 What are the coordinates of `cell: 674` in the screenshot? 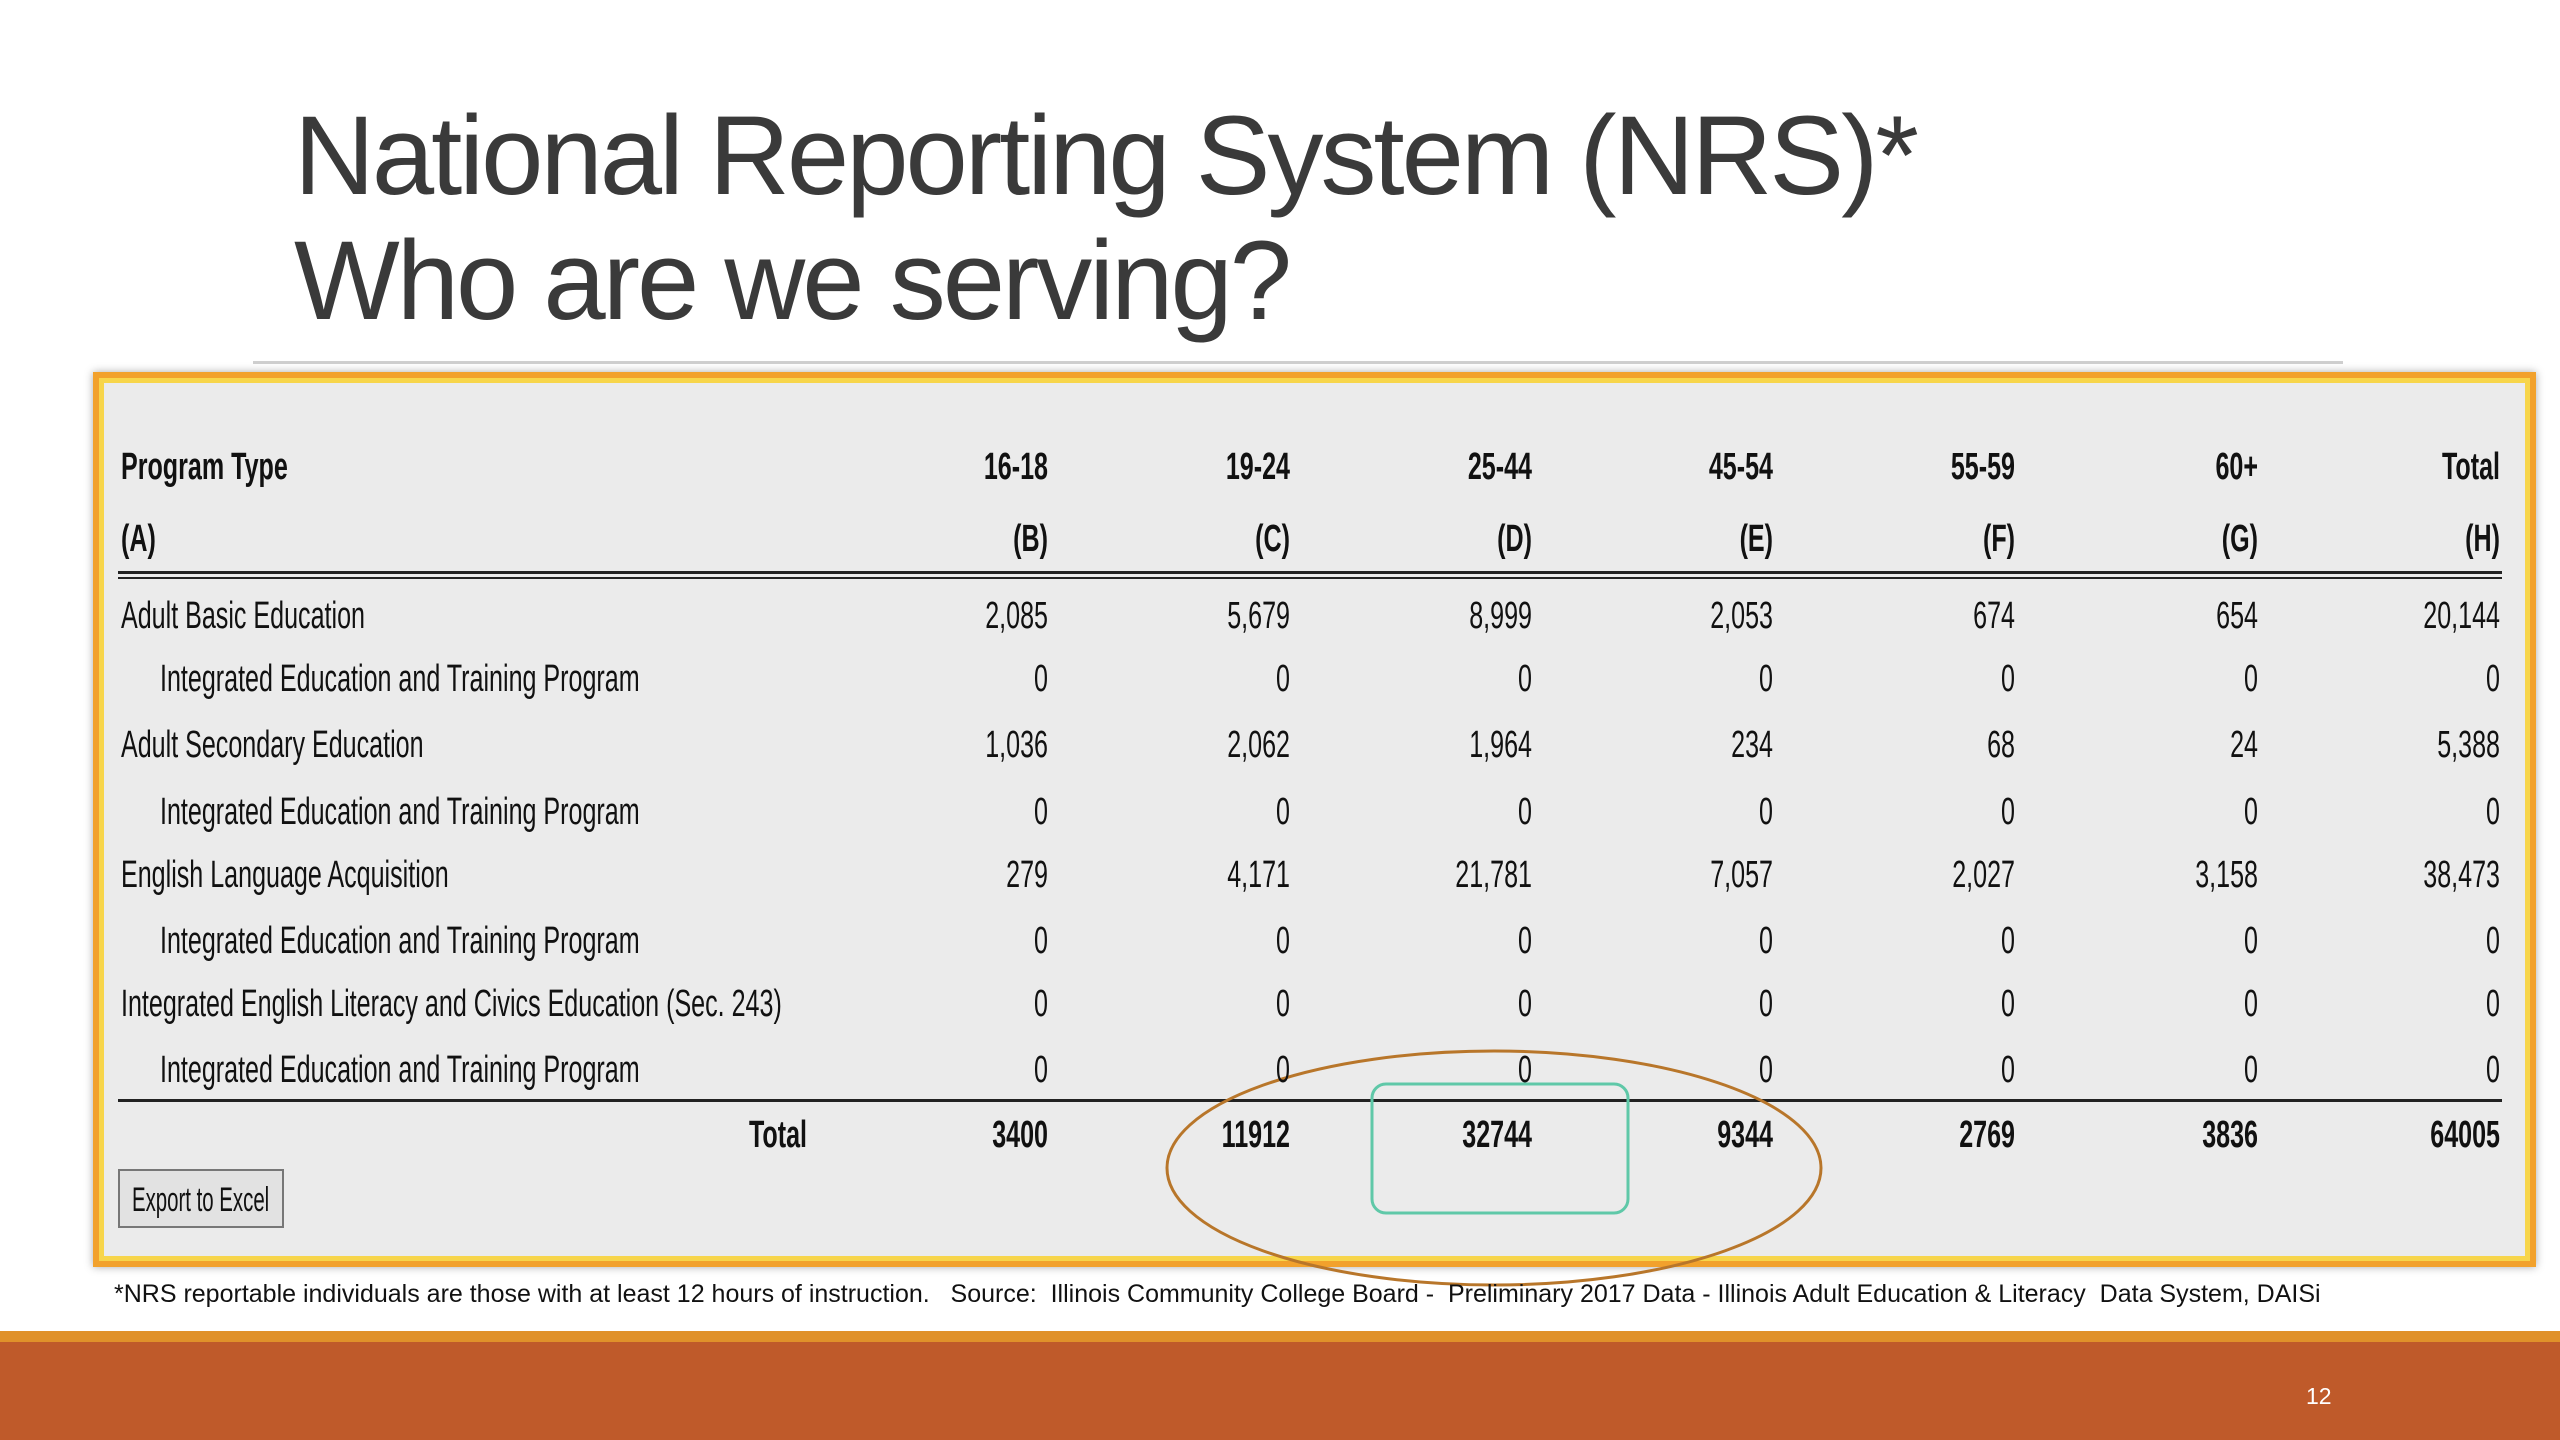 It's located at (1994, 616).